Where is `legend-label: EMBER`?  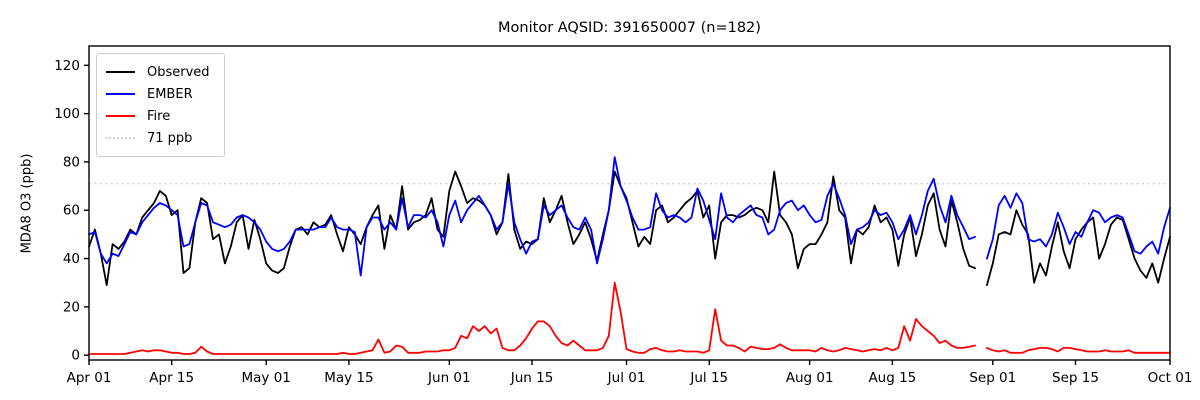 legend-label: EMBER is located at coordinates (170, 94).